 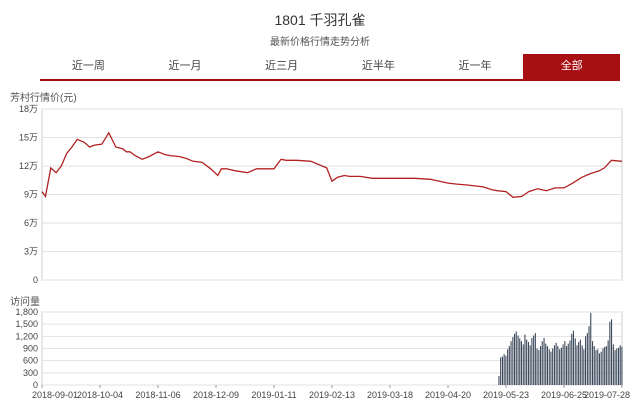 What do you see at coordinates (28, 166) in the screenshot?
I see `price-y-tick-label: 12万` at bounding box center [28, 166].